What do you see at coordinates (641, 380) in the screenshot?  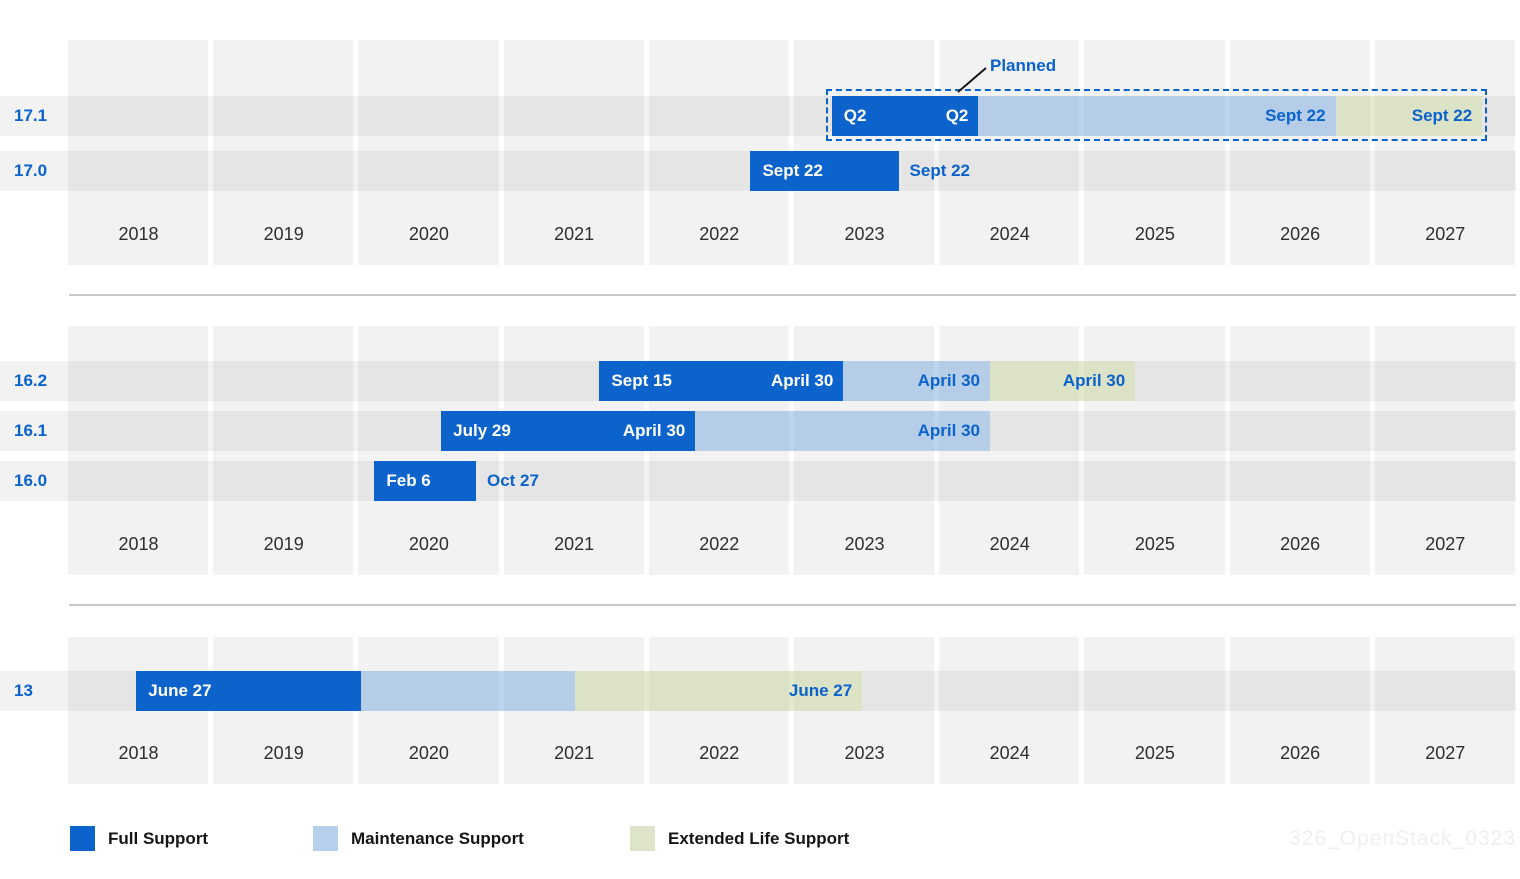 I see `segment-start-date-label: Sept 15` at bounding box center [641, 380].